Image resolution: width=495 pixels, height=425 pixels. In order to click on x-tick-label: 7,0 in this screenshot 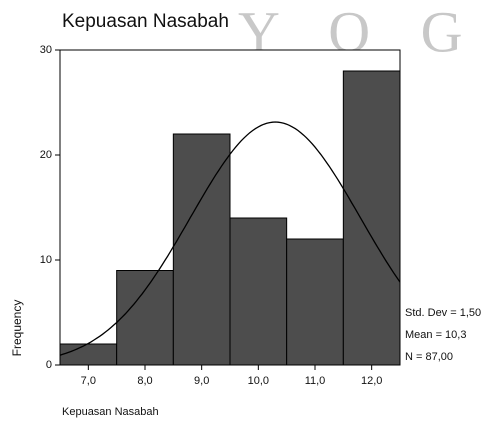, I will do `click(88, 381)`.